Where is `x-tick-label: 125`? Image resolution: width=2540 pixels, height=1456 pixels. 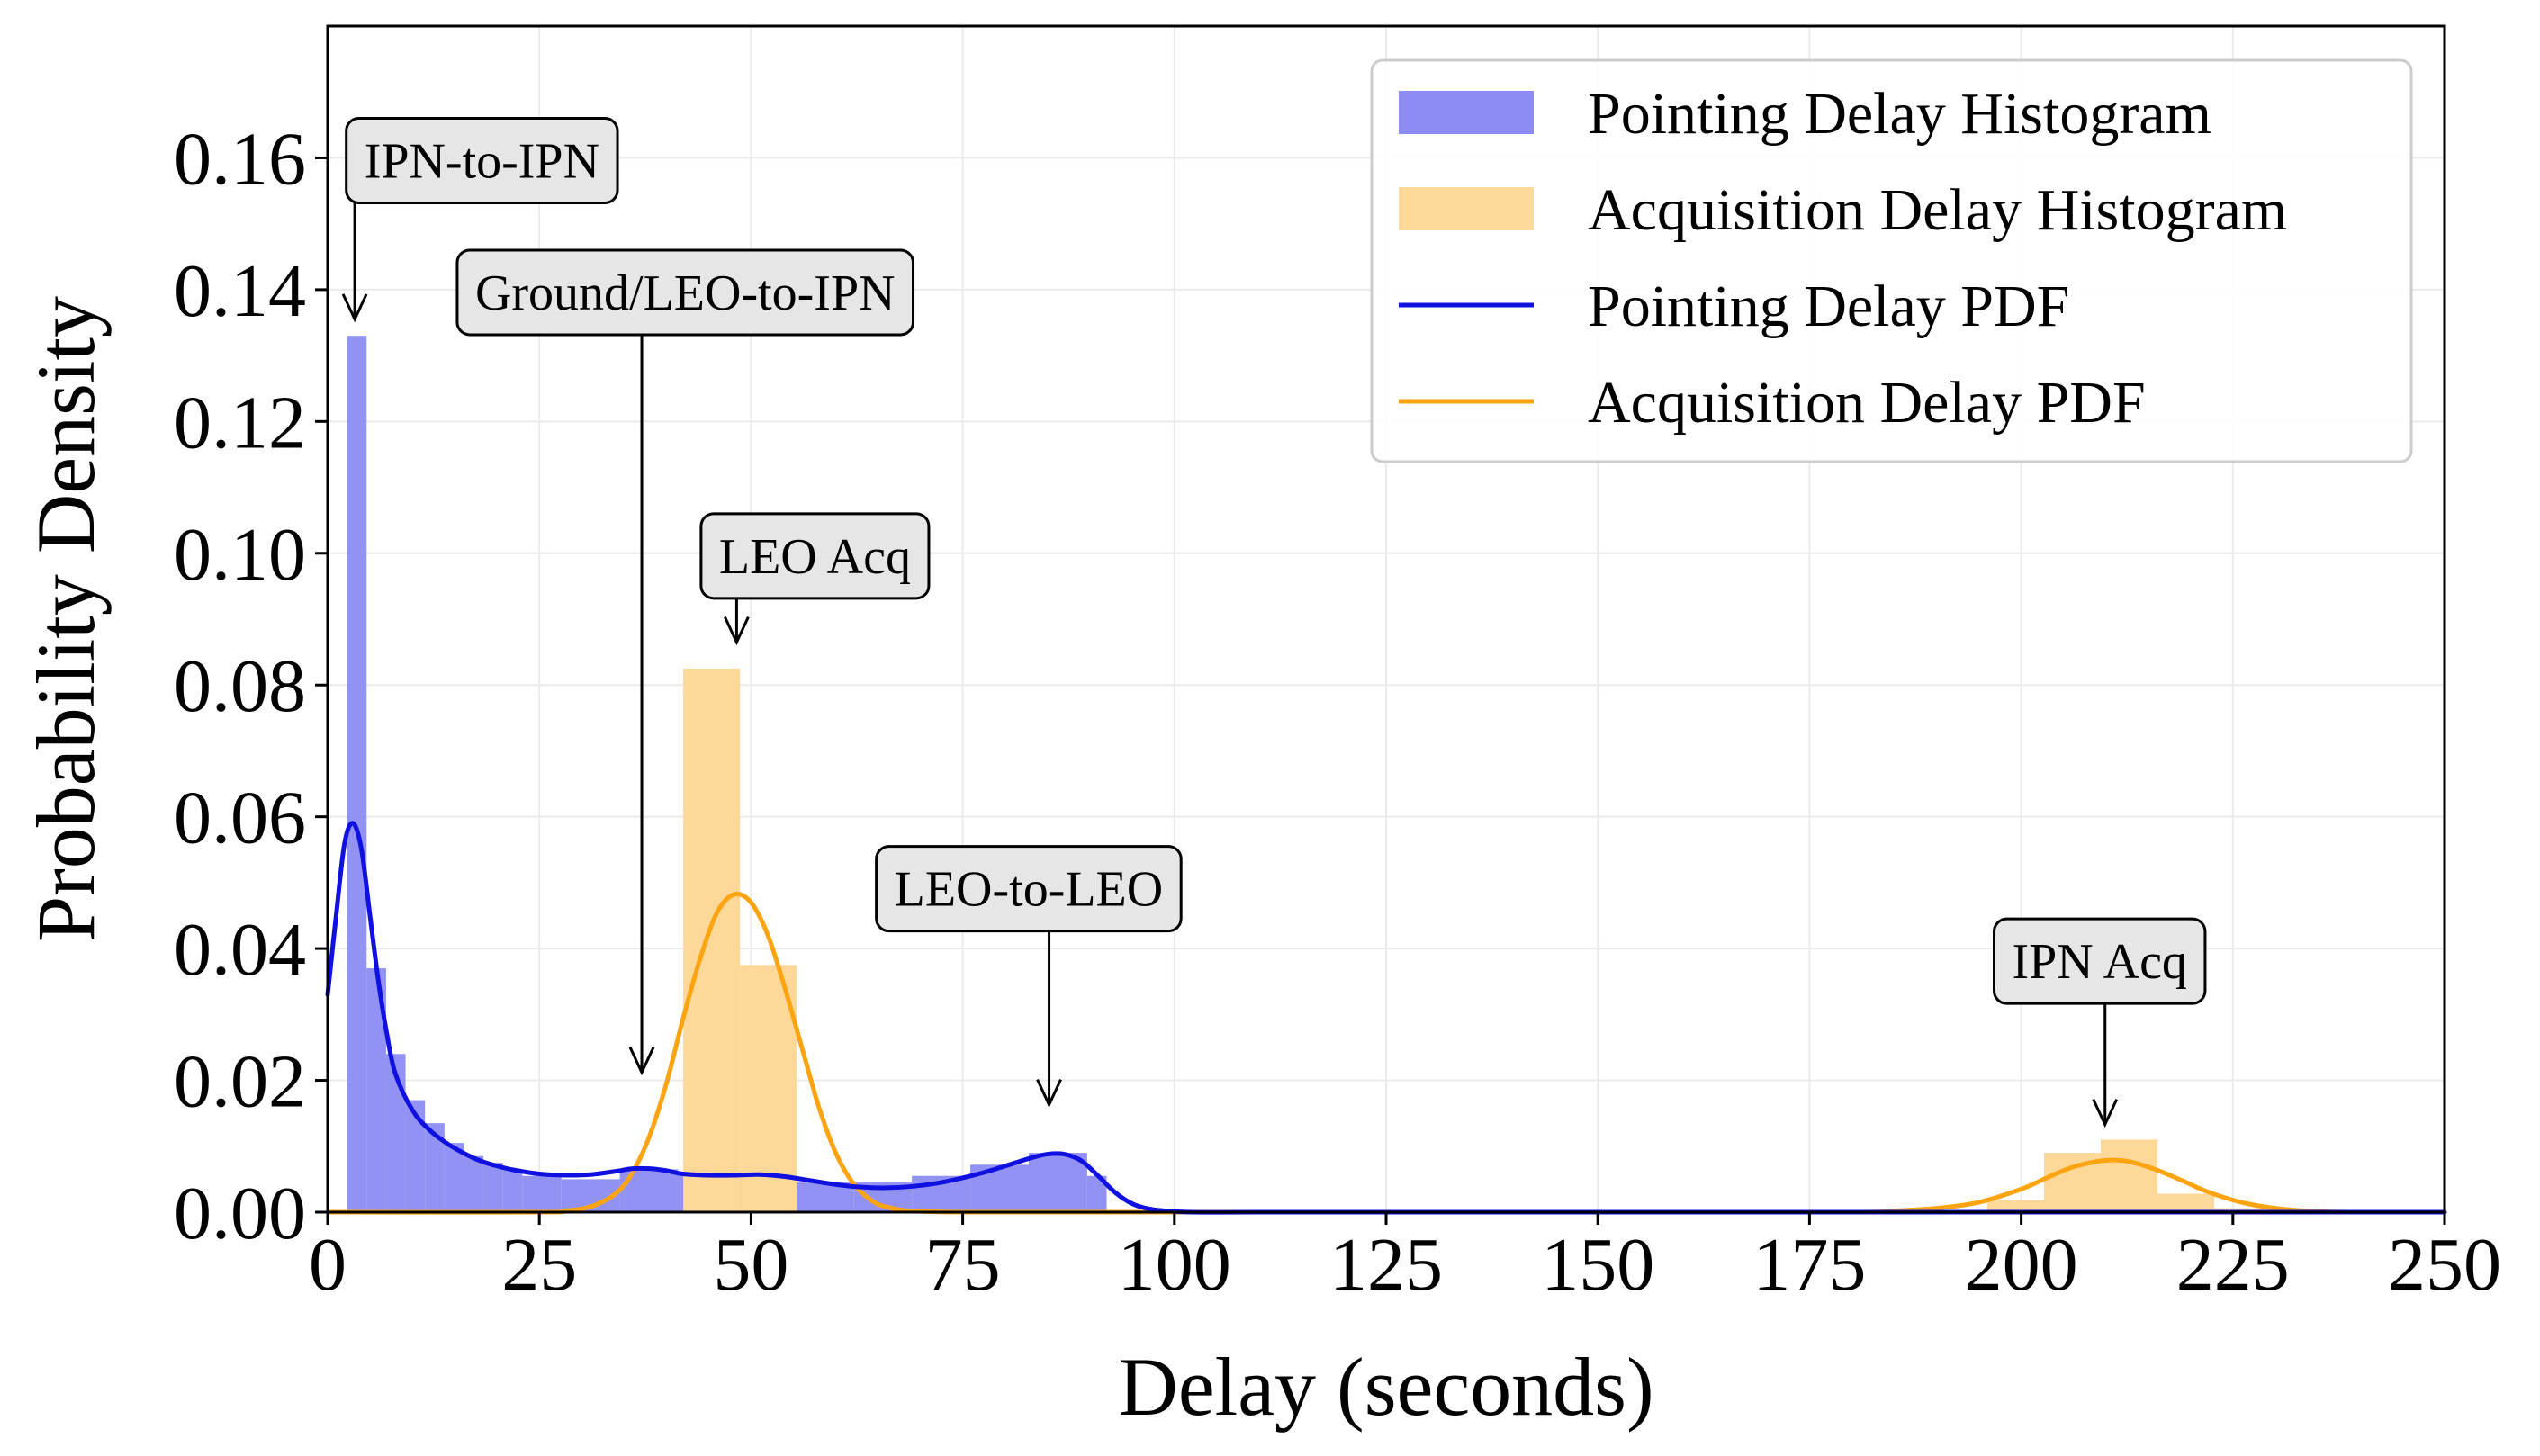 x-tick-label: 125 is located at coordinates (1386, 1265).